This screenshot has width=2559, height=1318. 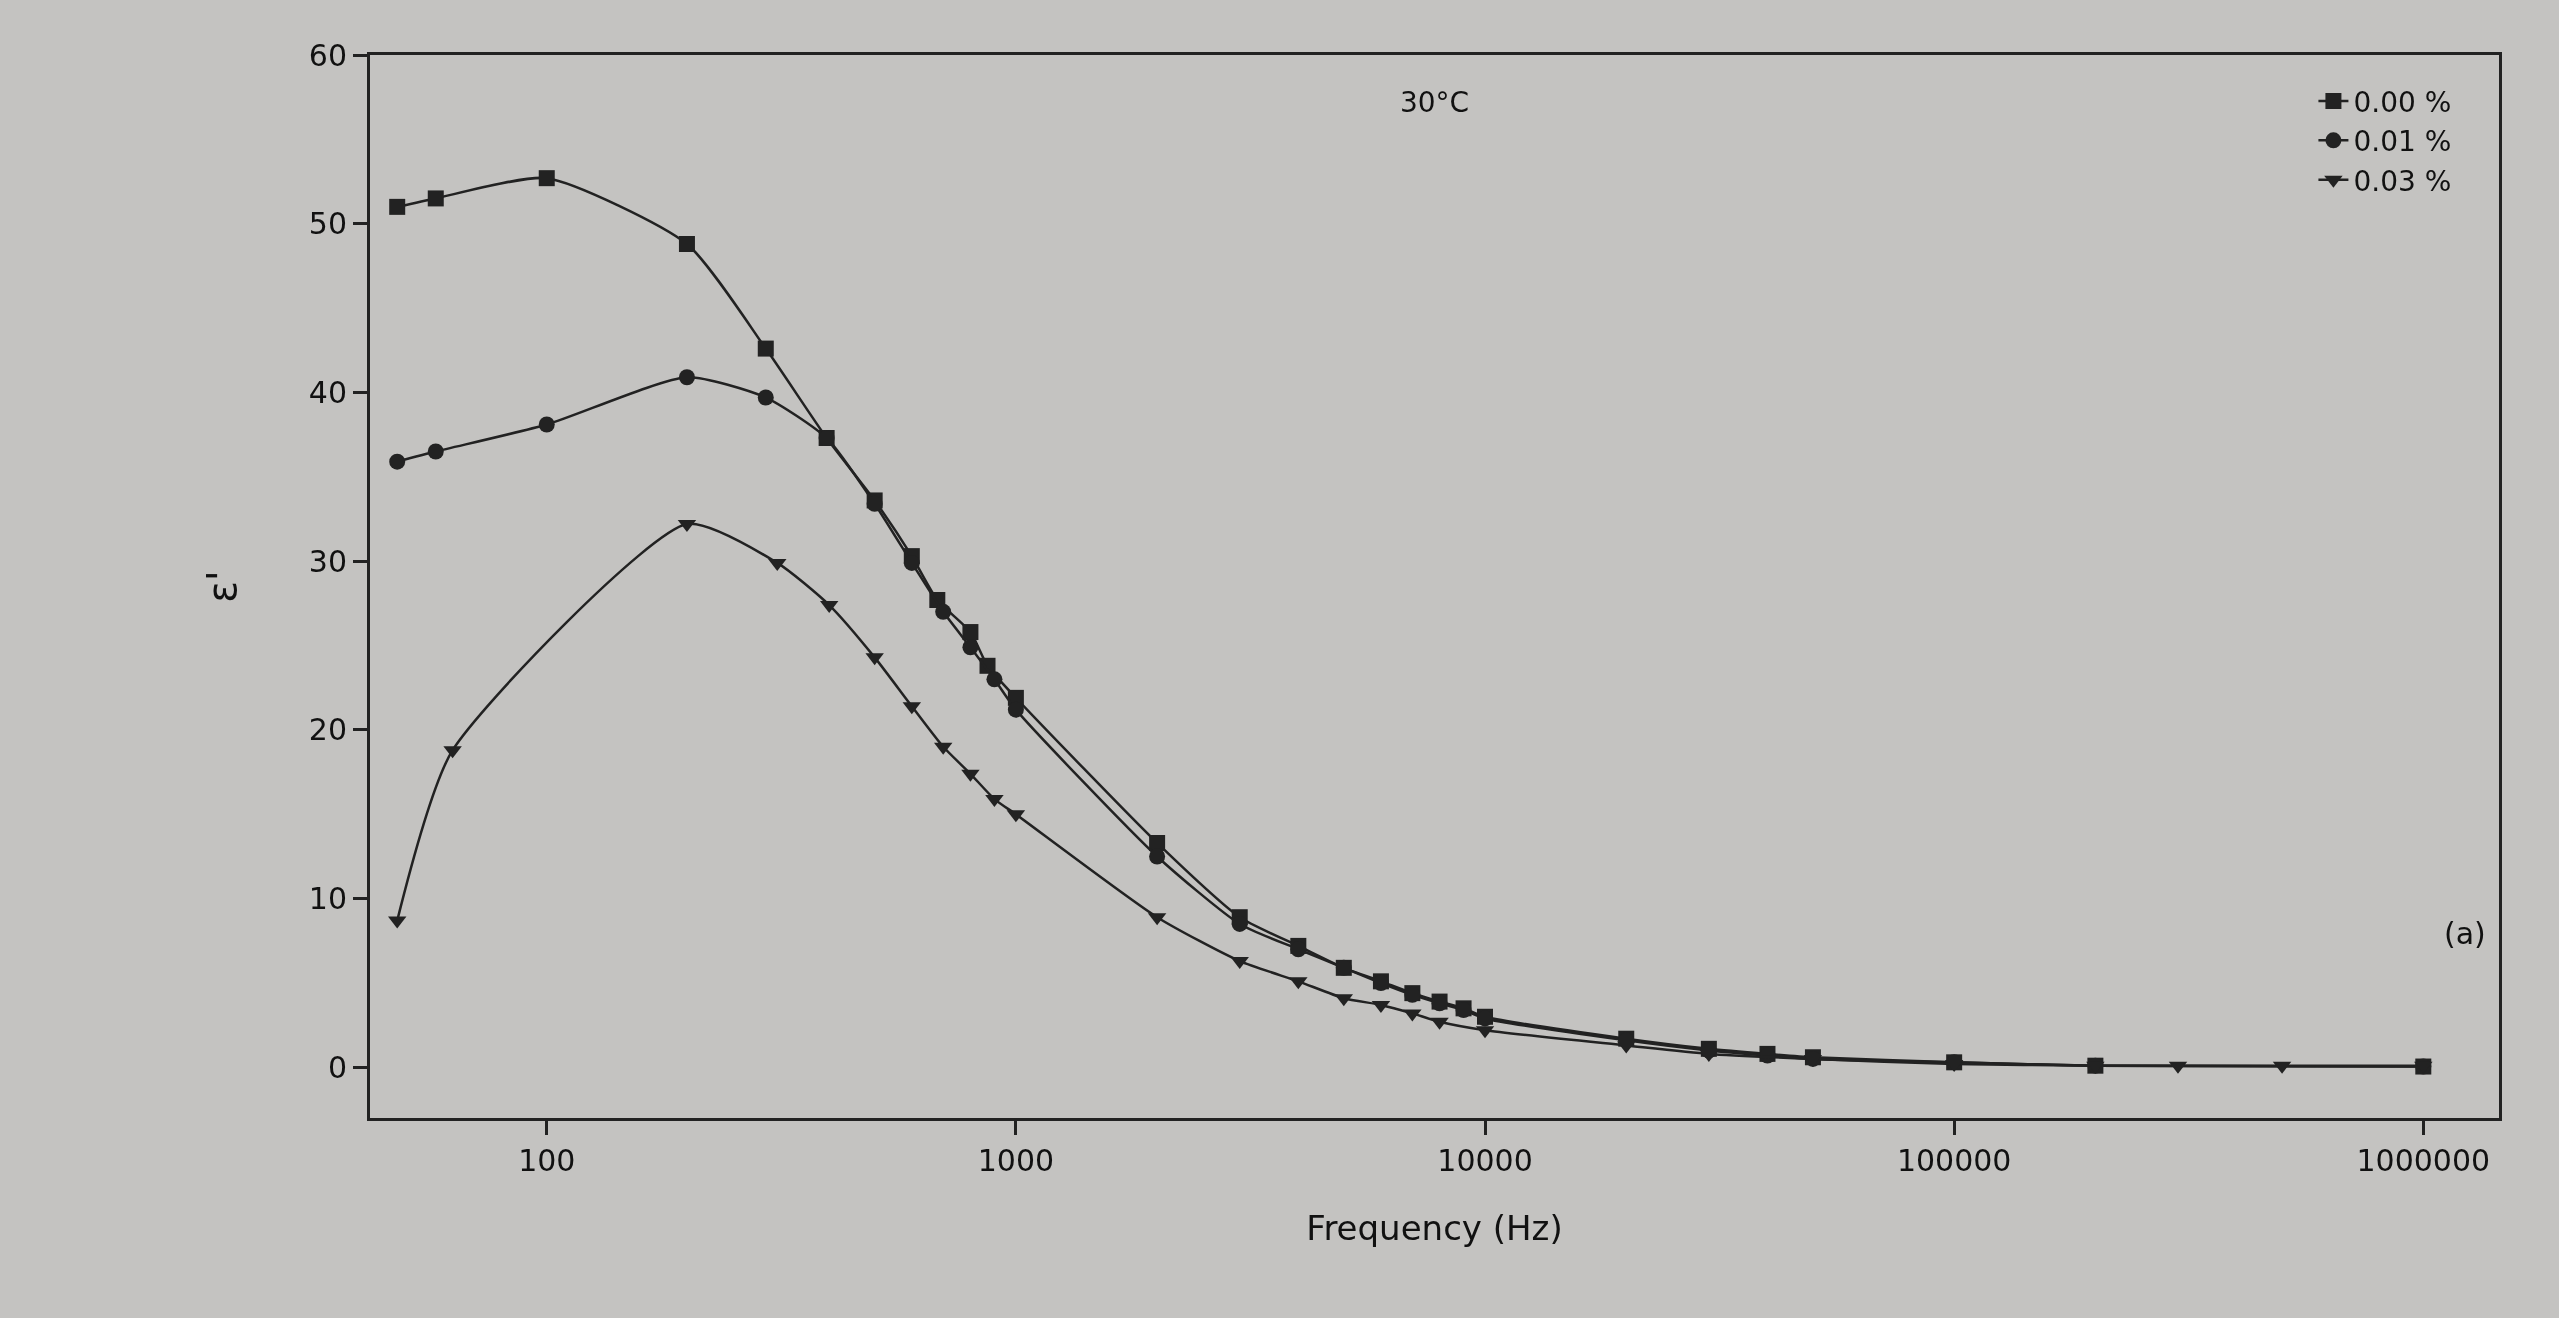 I want to click on text: 30°C, so click(x=1434, y=102).